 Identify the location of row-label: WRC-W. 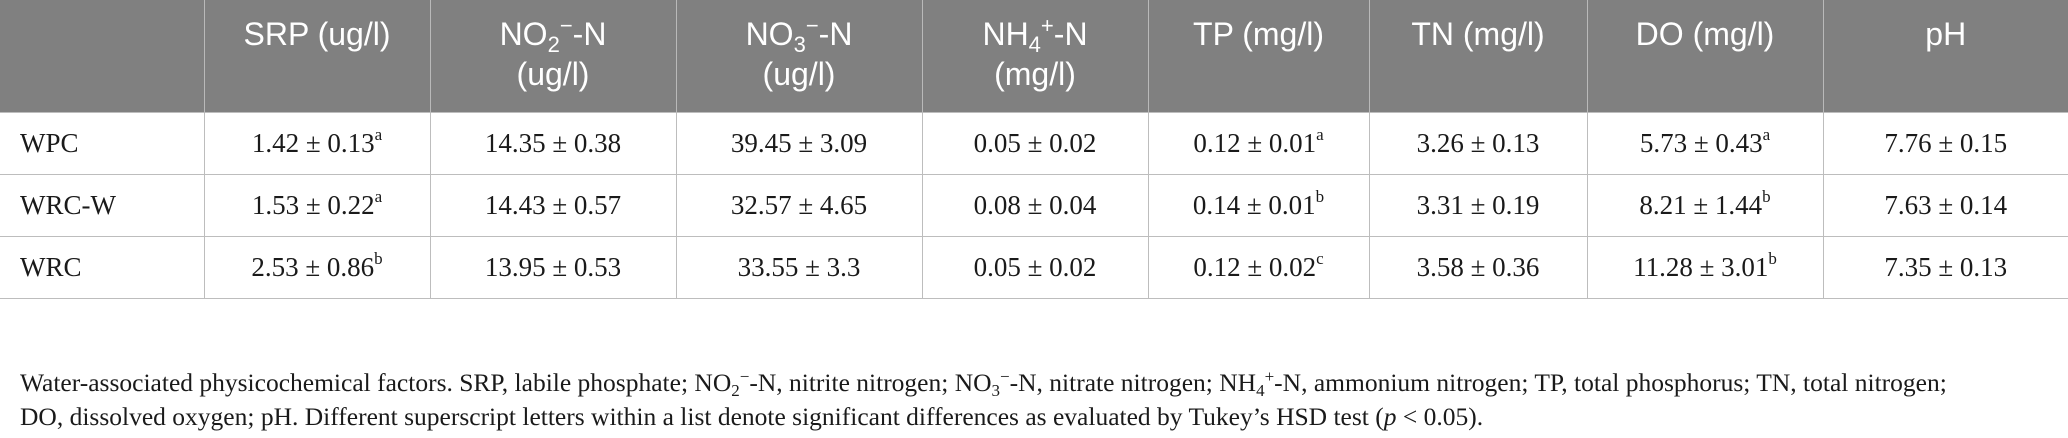
(102, 205).